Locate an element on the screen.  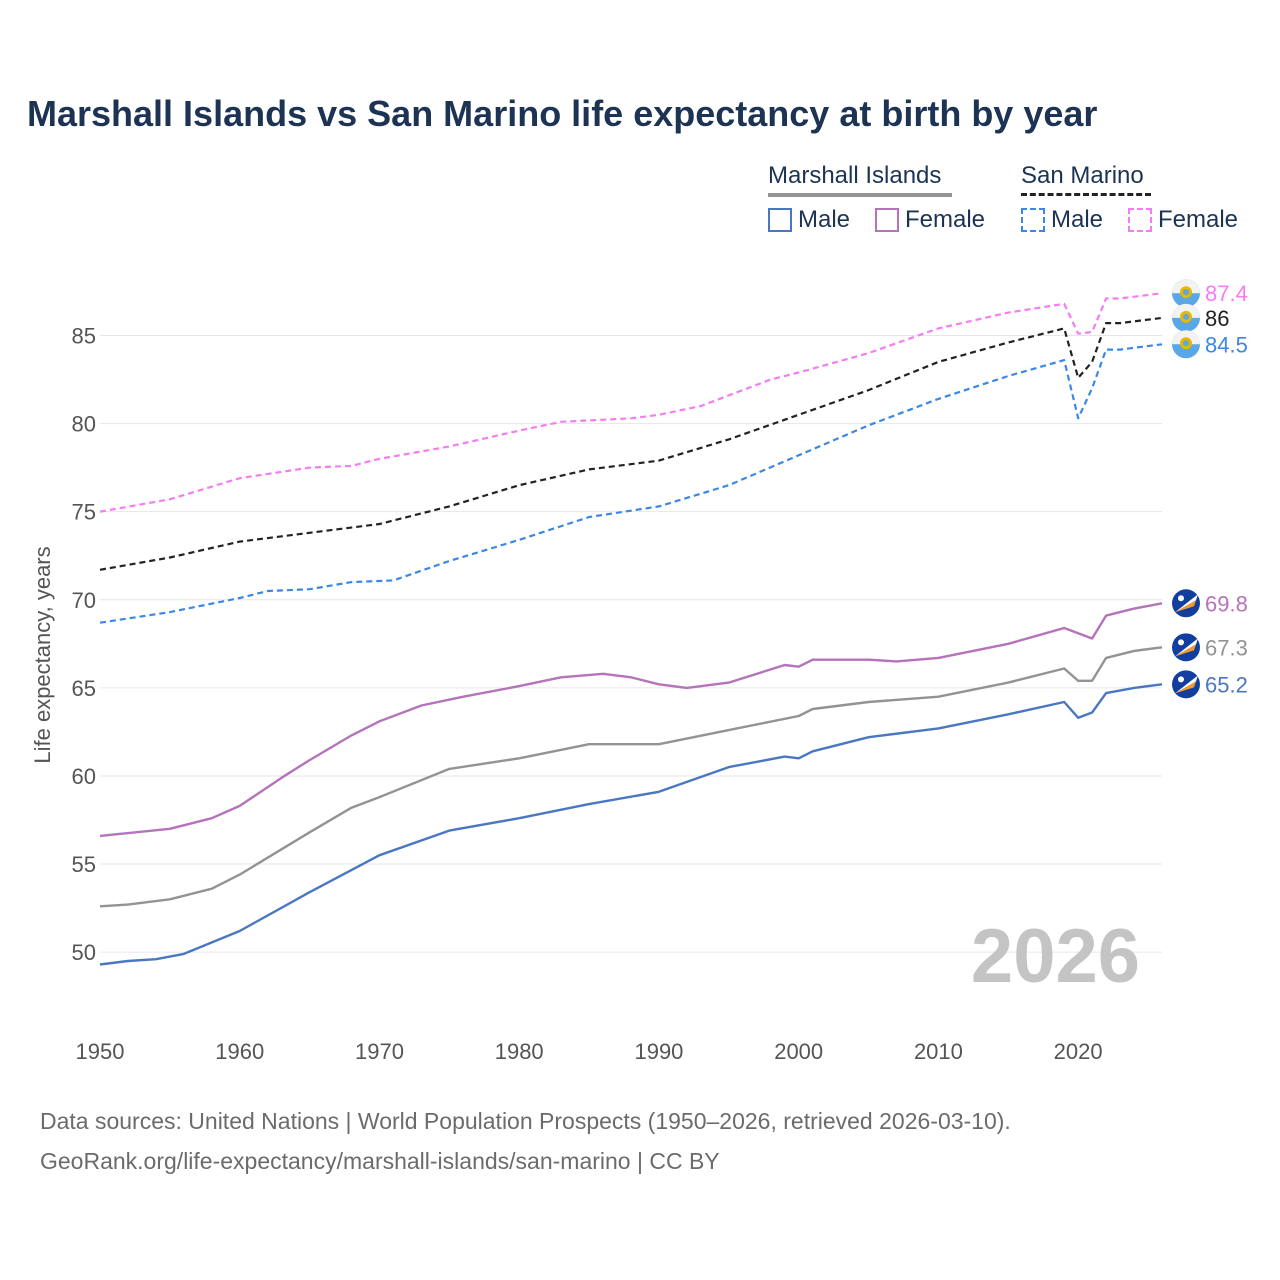
legend-group-label: San Marino is located at coordinates (1082, 175).